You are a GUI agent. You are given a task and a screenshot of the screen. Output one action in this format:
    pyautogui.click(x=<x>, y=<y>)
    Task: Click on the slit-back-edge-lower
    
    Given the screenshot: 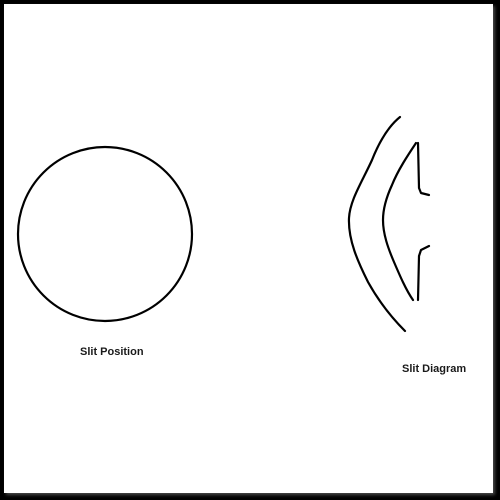 What is the action you would take?
    pyautogui.click(x=423, y=273)
    